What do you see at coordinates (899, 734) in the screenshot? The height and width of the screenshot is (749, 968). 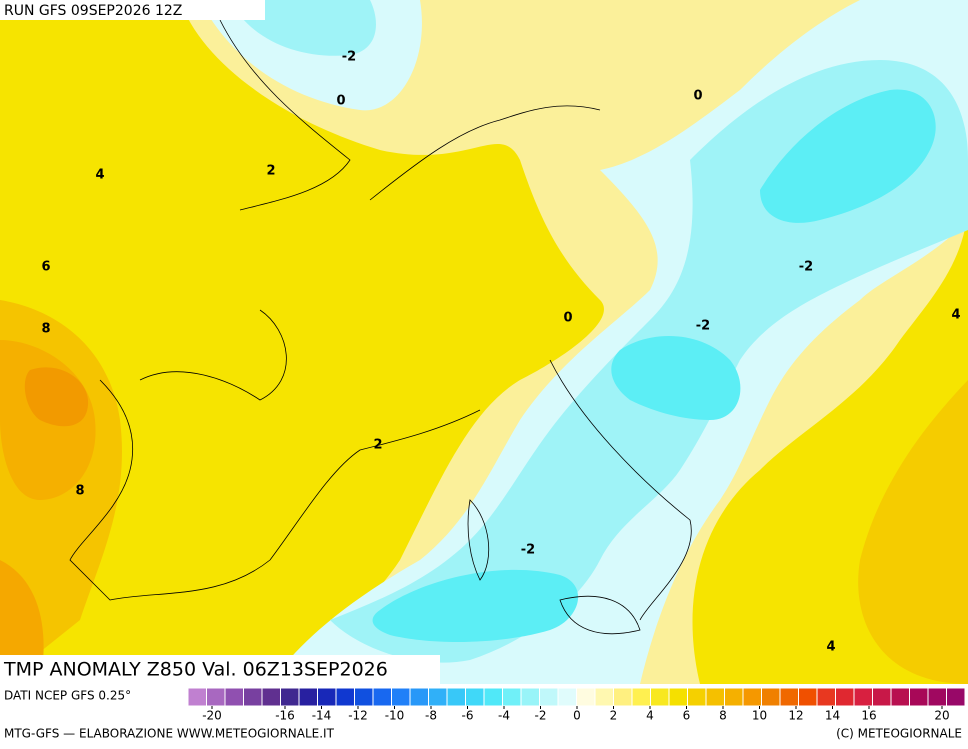 I see `footer-right: (C) METEOGIORNALE` at bounding box center [899, 734].